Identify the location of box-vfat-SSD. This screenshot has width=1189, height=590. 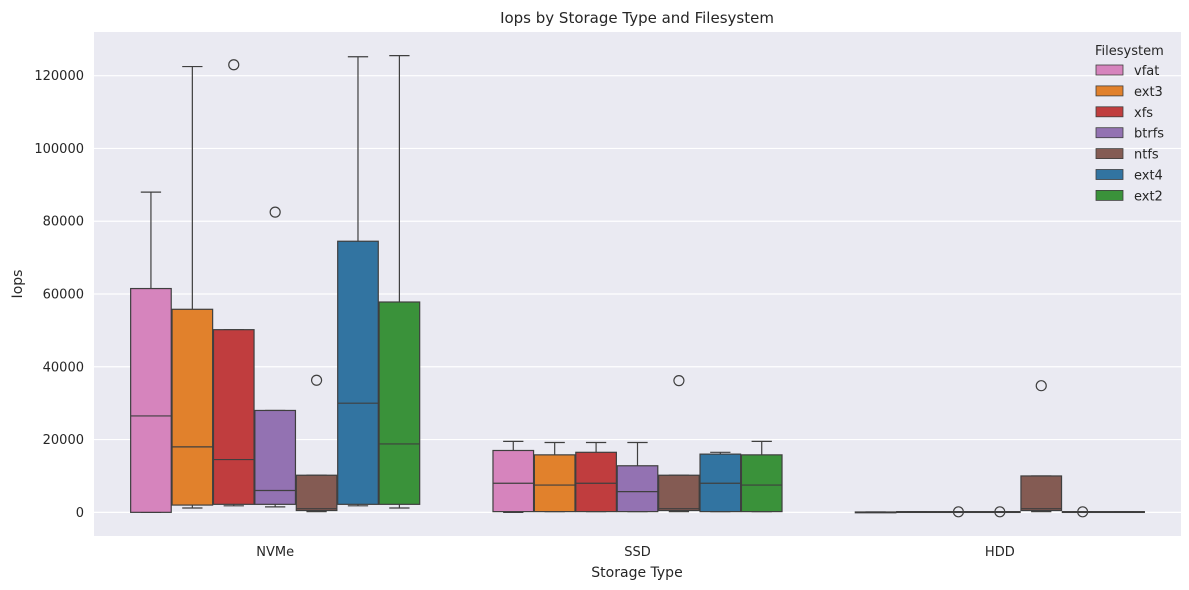
(513, 476).